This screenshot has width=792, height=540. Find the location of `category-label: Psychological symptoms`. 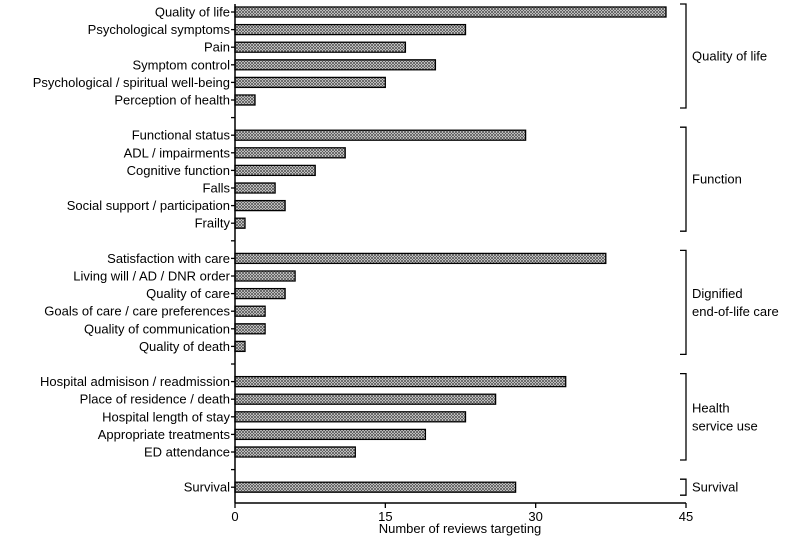

category-label: Psychological symptoms is located at coordinates (159, 29).